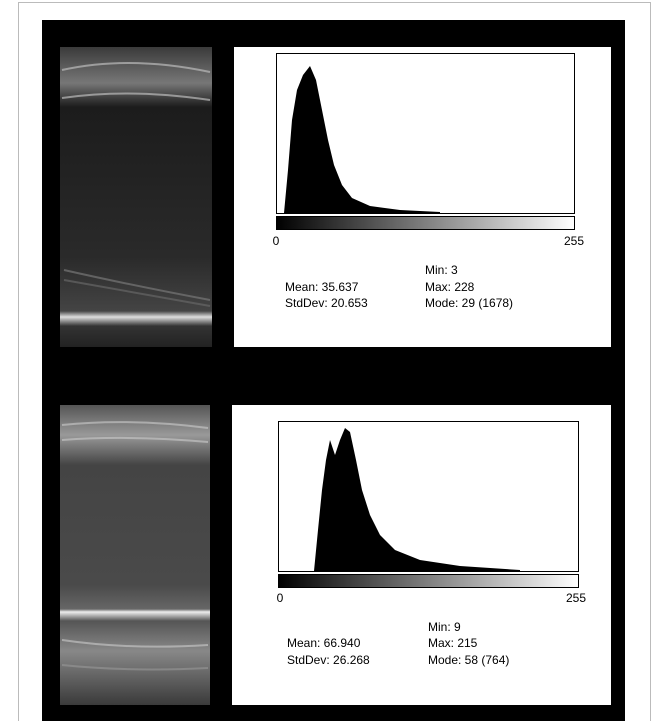  I want to click on ultrasound-image, so click(135, 555).